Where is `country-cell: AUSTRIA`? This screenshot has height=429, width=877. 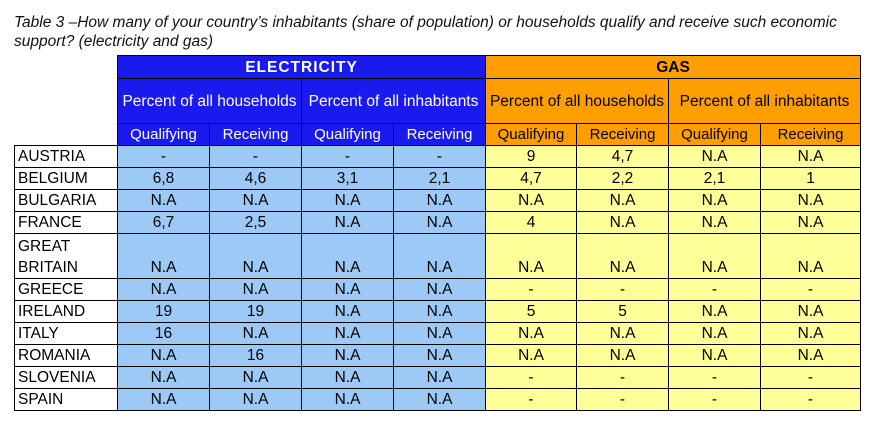 country-cell: AUSTRIA is located at coordinates (66, 156).